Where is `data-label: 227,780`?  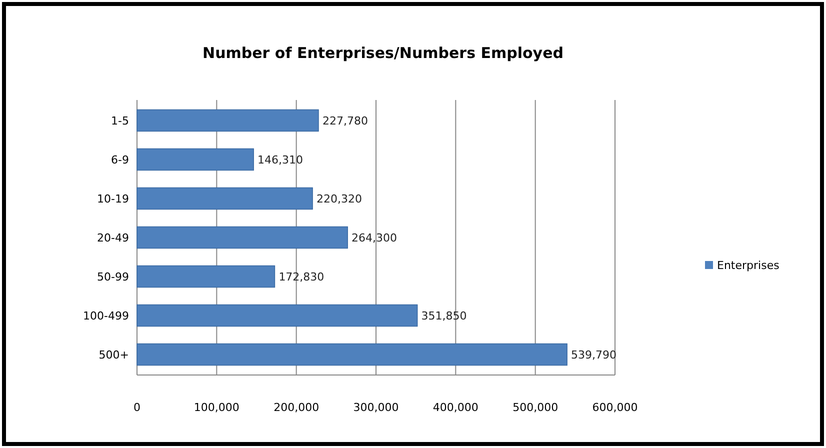
data-label: 227,780 is located at coordinates (345, 121).